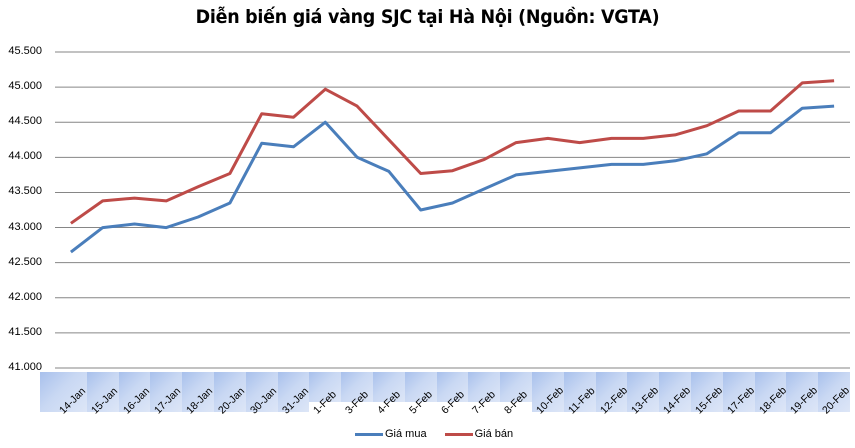 This screenshot has height=448, width=855. Describe the element at coordinates (494, 434) in the screenshot. I see `legend-label: Giá bán` at that location.